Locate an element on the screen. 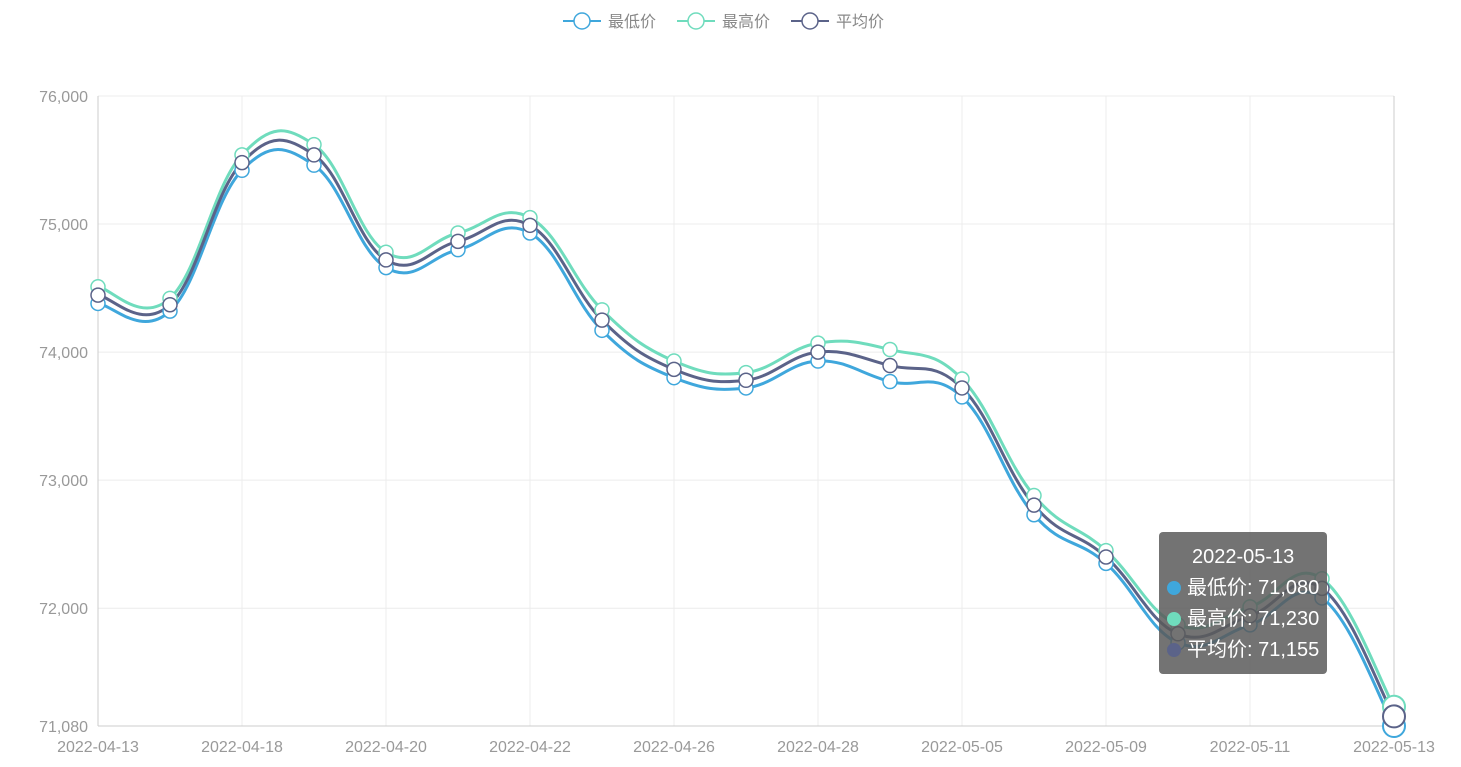 This screenshot has height=767, width=1461. y-tick-label: 74,000 is located at coordinates (63, 353).